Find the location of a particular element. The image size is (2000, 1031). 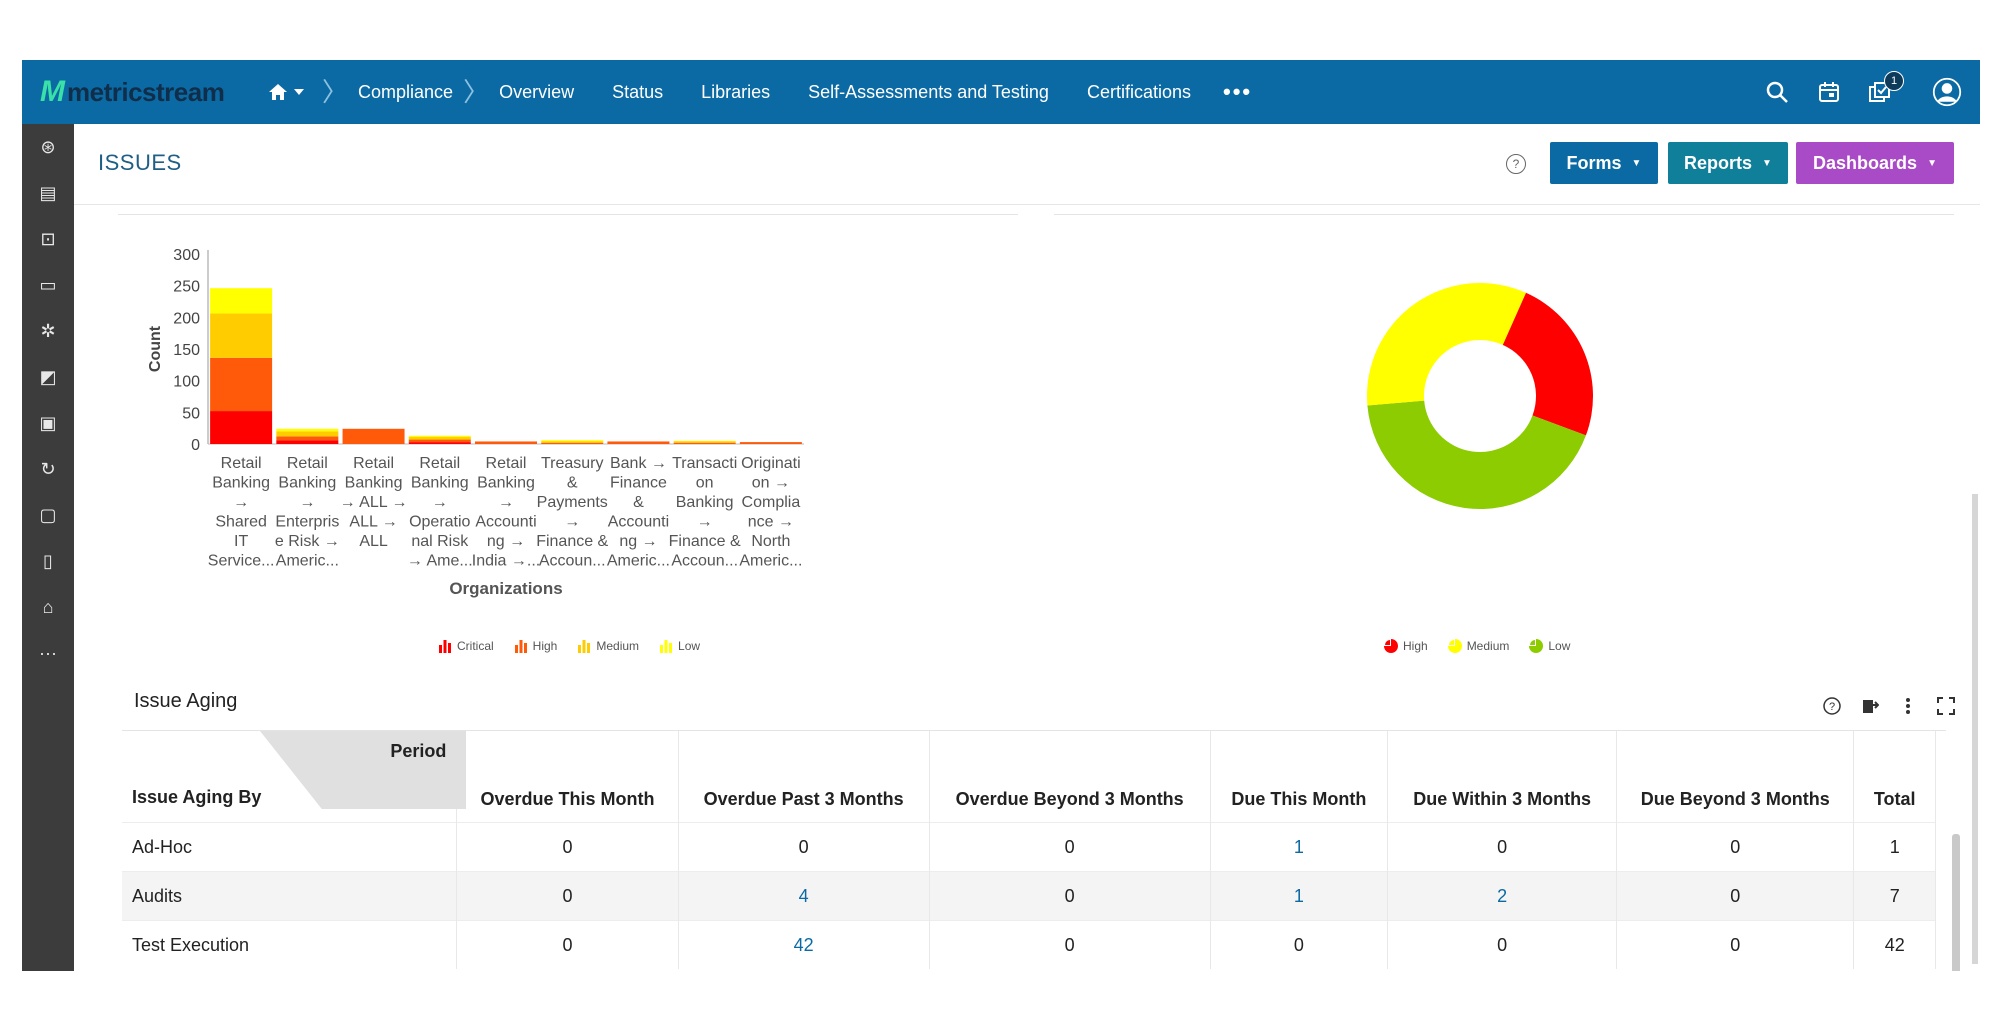

column-header: Total is located at coordinates (1894, 777).